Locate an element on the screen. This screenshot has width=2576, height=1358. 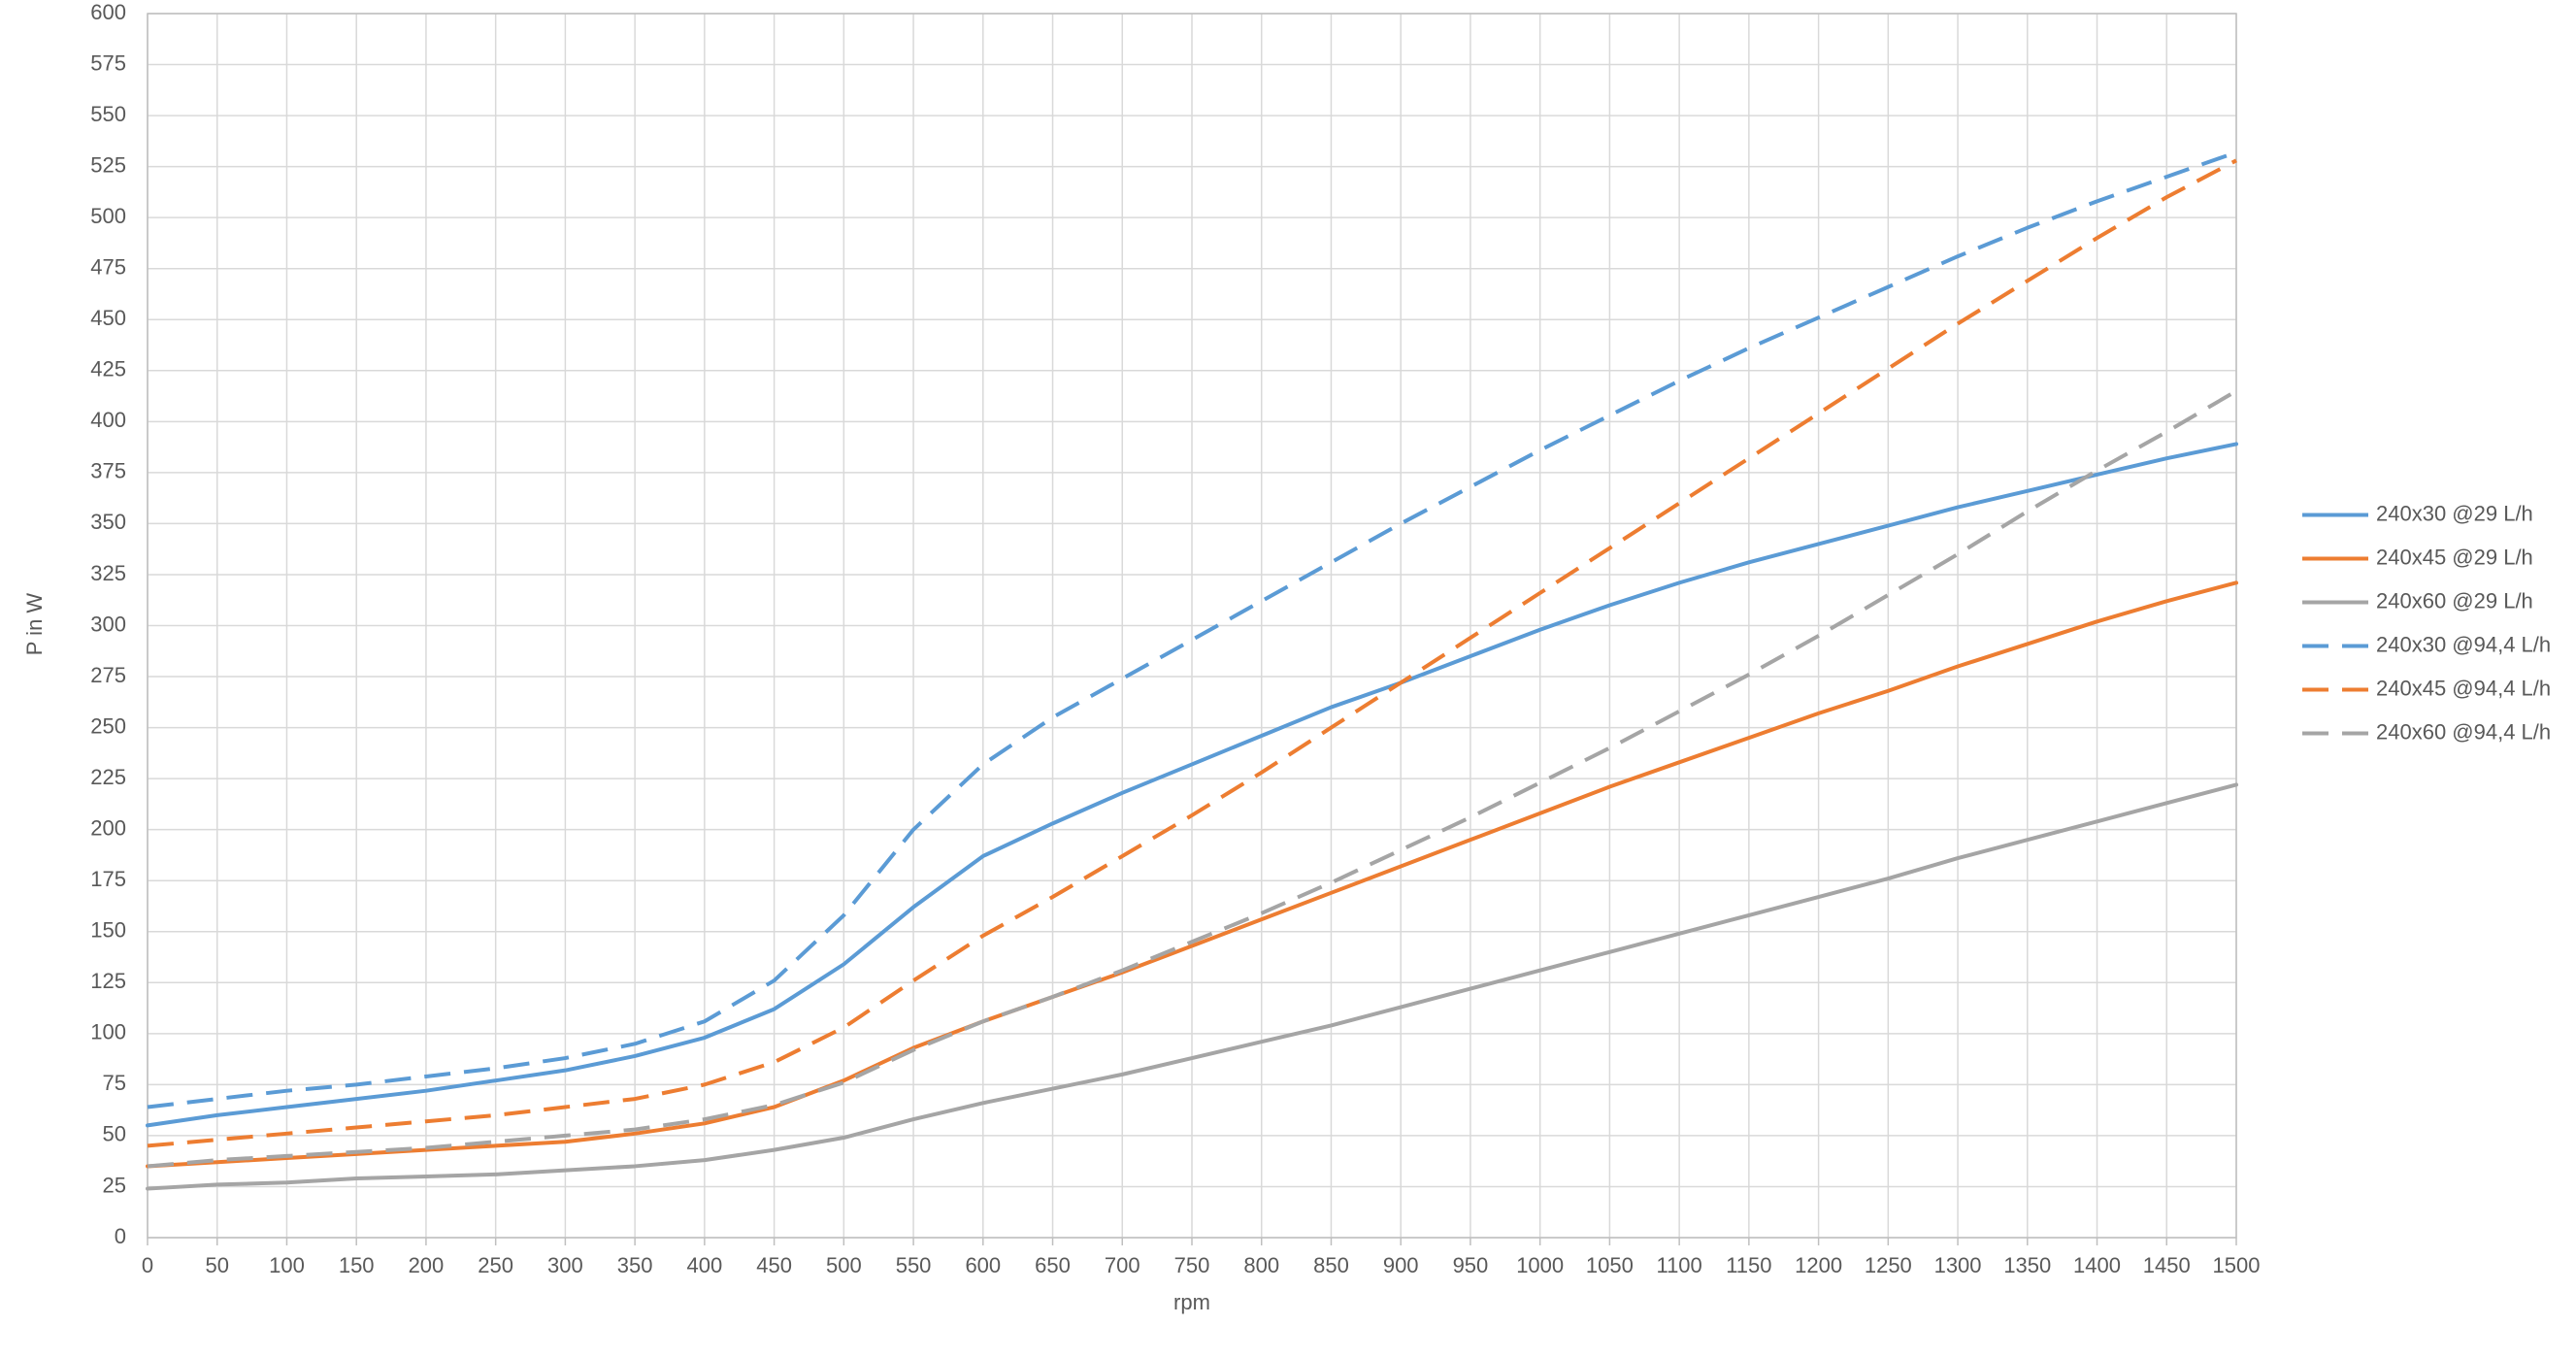
x-tick-label: 1500 is located at coordinates (2237, 1265).